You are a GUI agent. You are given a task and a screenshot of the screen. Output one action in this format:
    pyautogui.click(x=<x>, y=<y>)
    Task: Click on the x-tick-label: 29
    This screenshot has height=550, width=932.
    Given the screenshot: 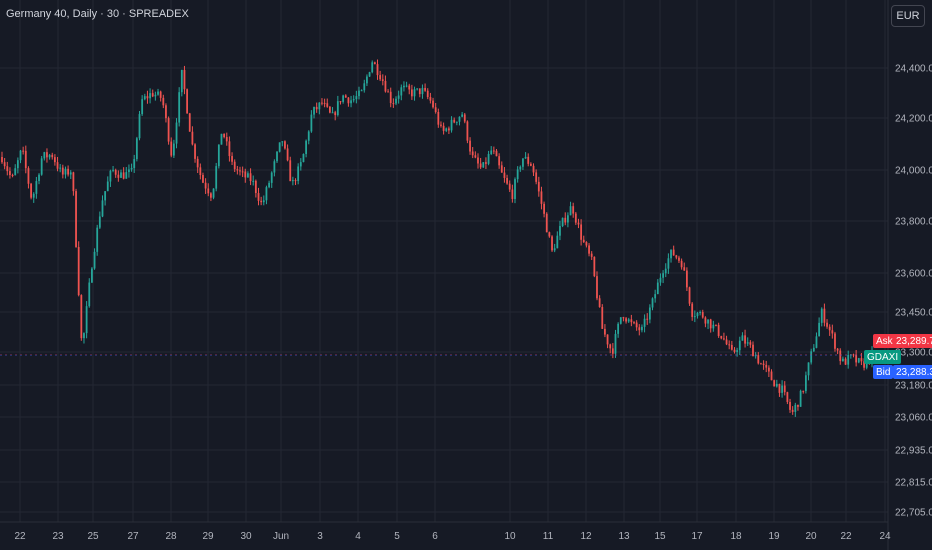 What is the action you would take?
    pyautogui.click(x=208, y=536)
    